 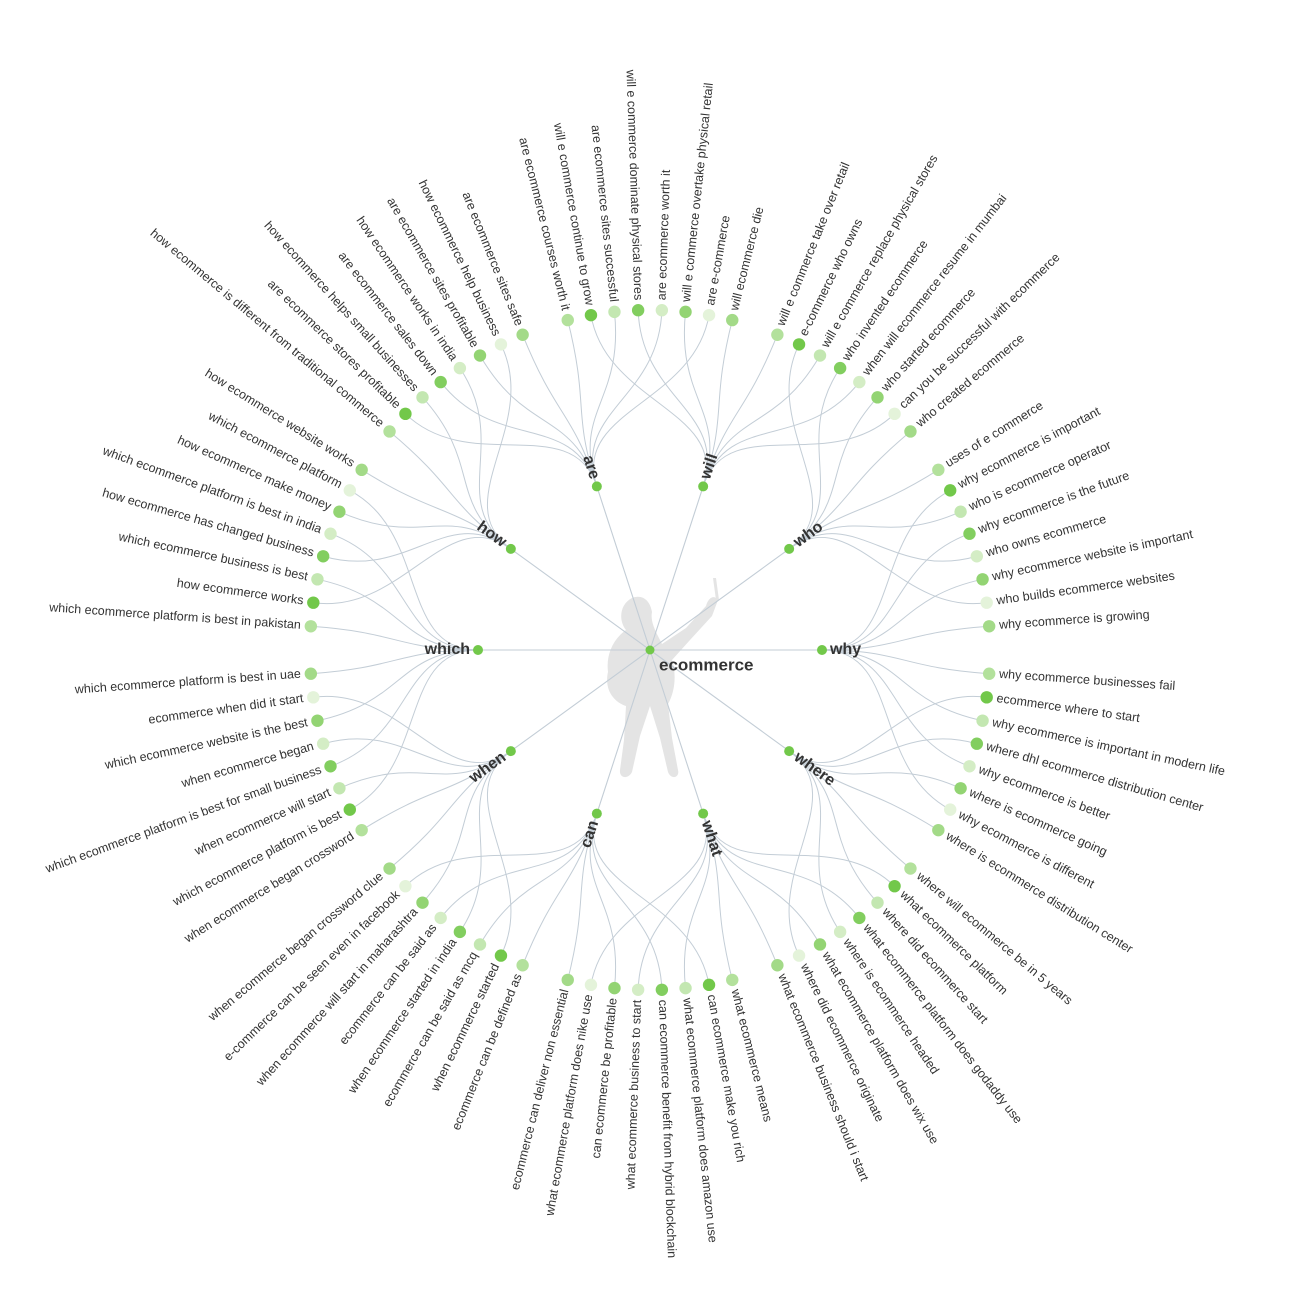 I want to click on branch-node-dot-when, so click(x=510, y=751).